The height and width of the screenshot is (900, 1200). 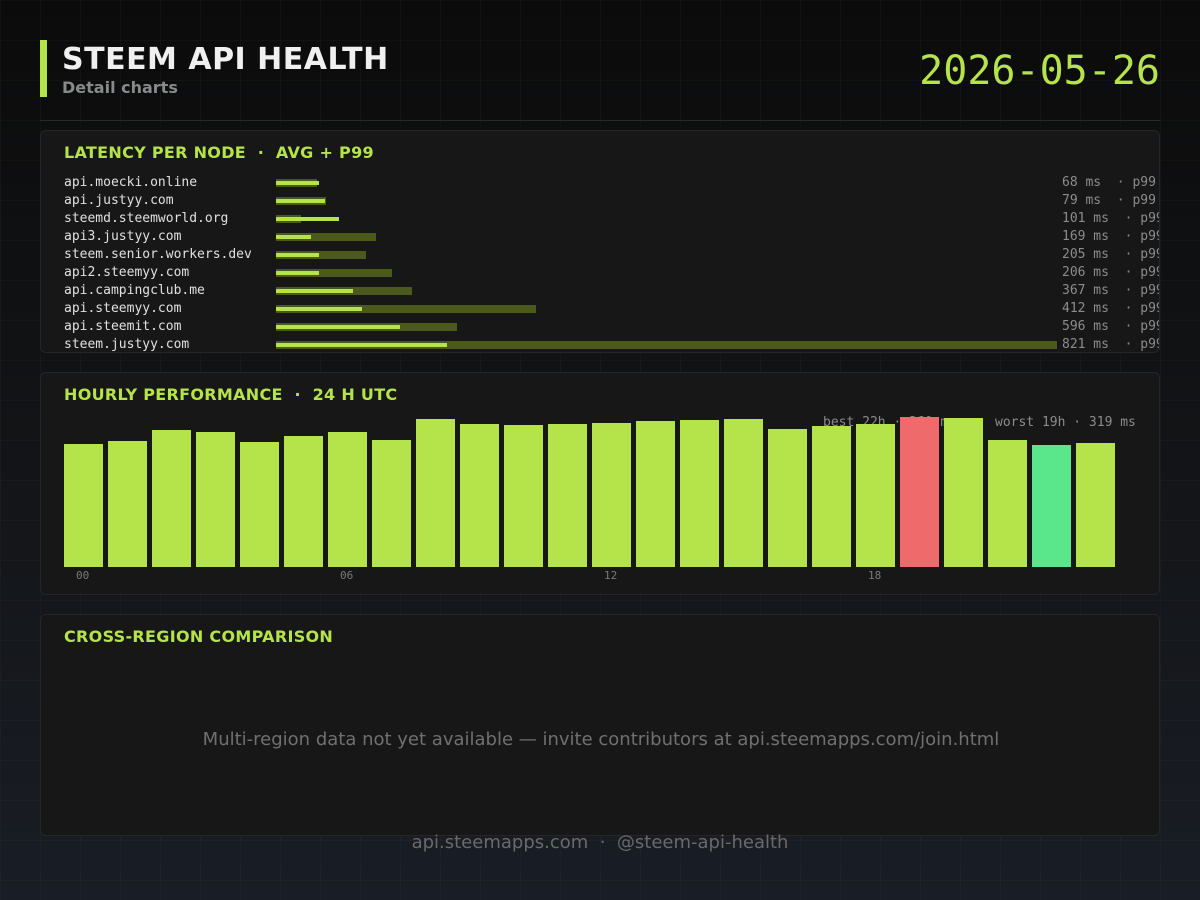 What do you see at coordinates (1110, 308) in the screenshot?
I see `latency-value-label: 412 ms · p99 1248` at bounding box center [1110, 308].